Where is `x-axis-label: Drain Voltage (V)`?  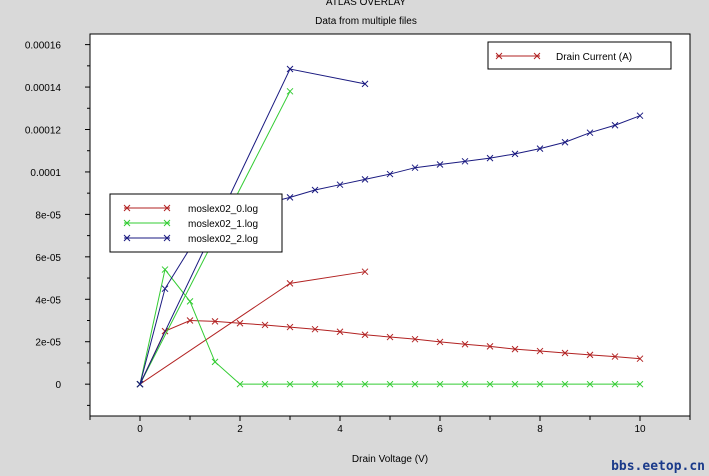 x-axis-label: Drain Voltage (V) is located at coordinates (390, 459).